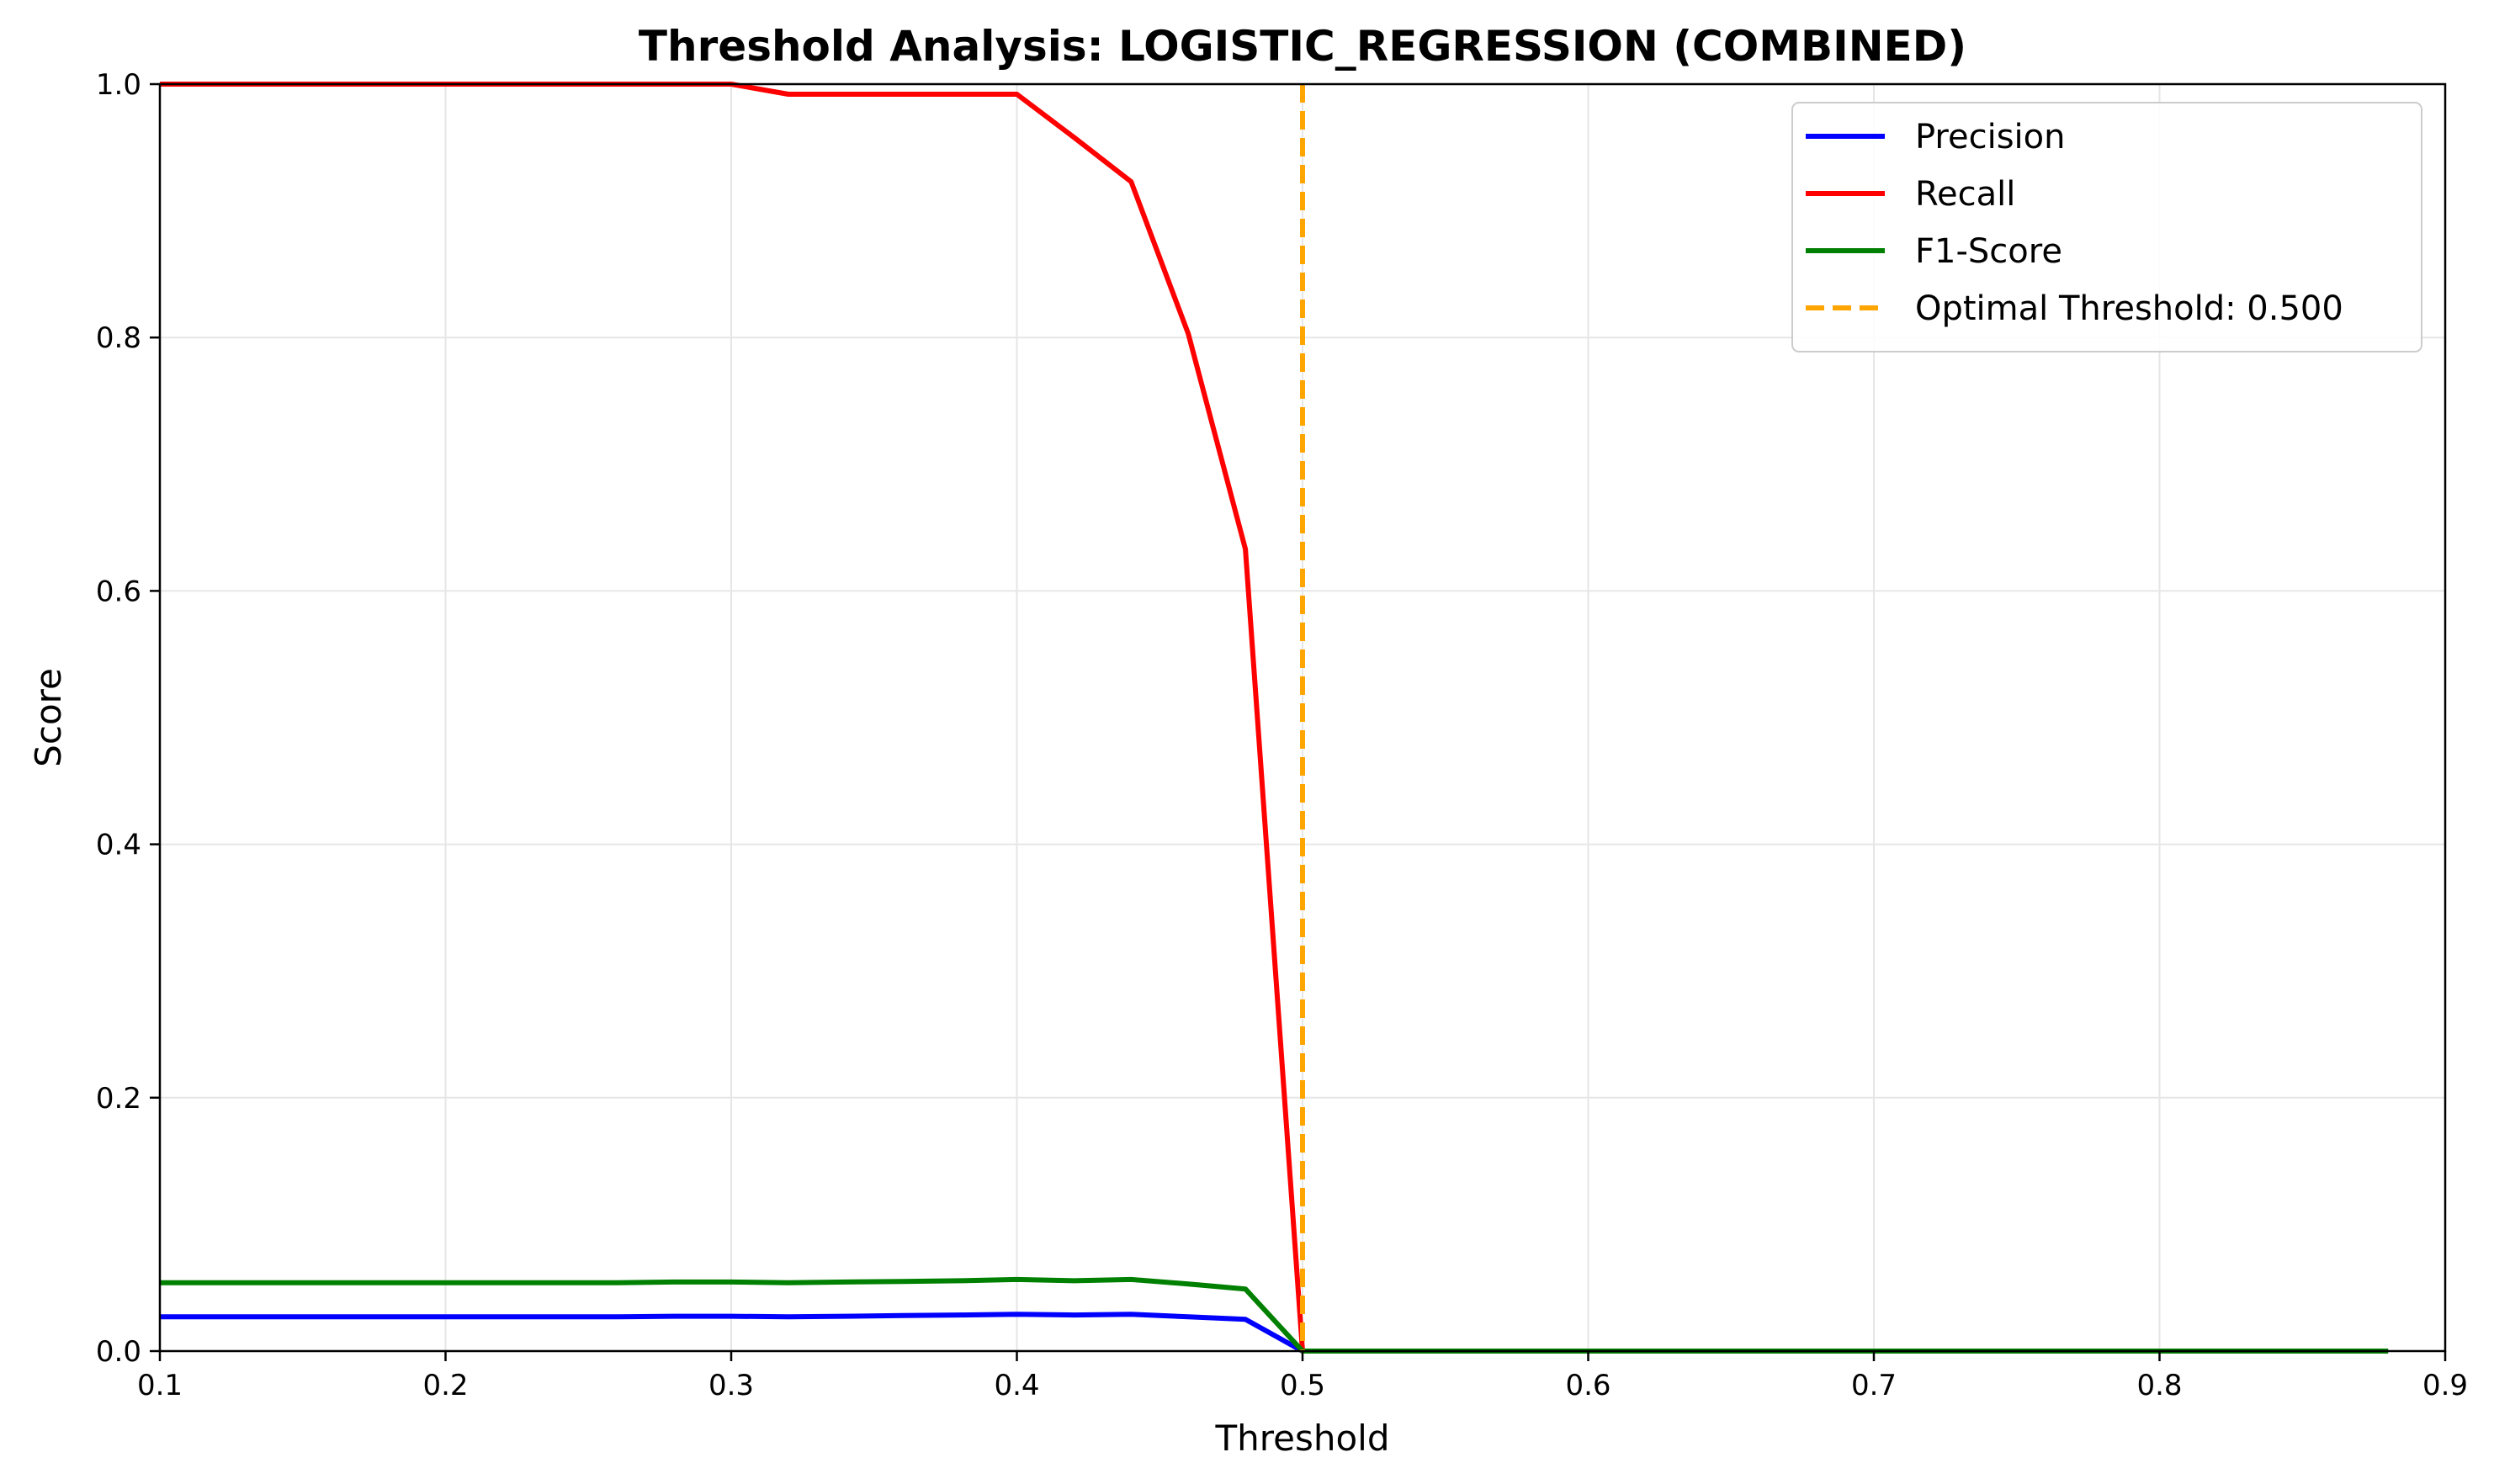  I want to click on x-tick-label: 0.2, so click(445, 1385).